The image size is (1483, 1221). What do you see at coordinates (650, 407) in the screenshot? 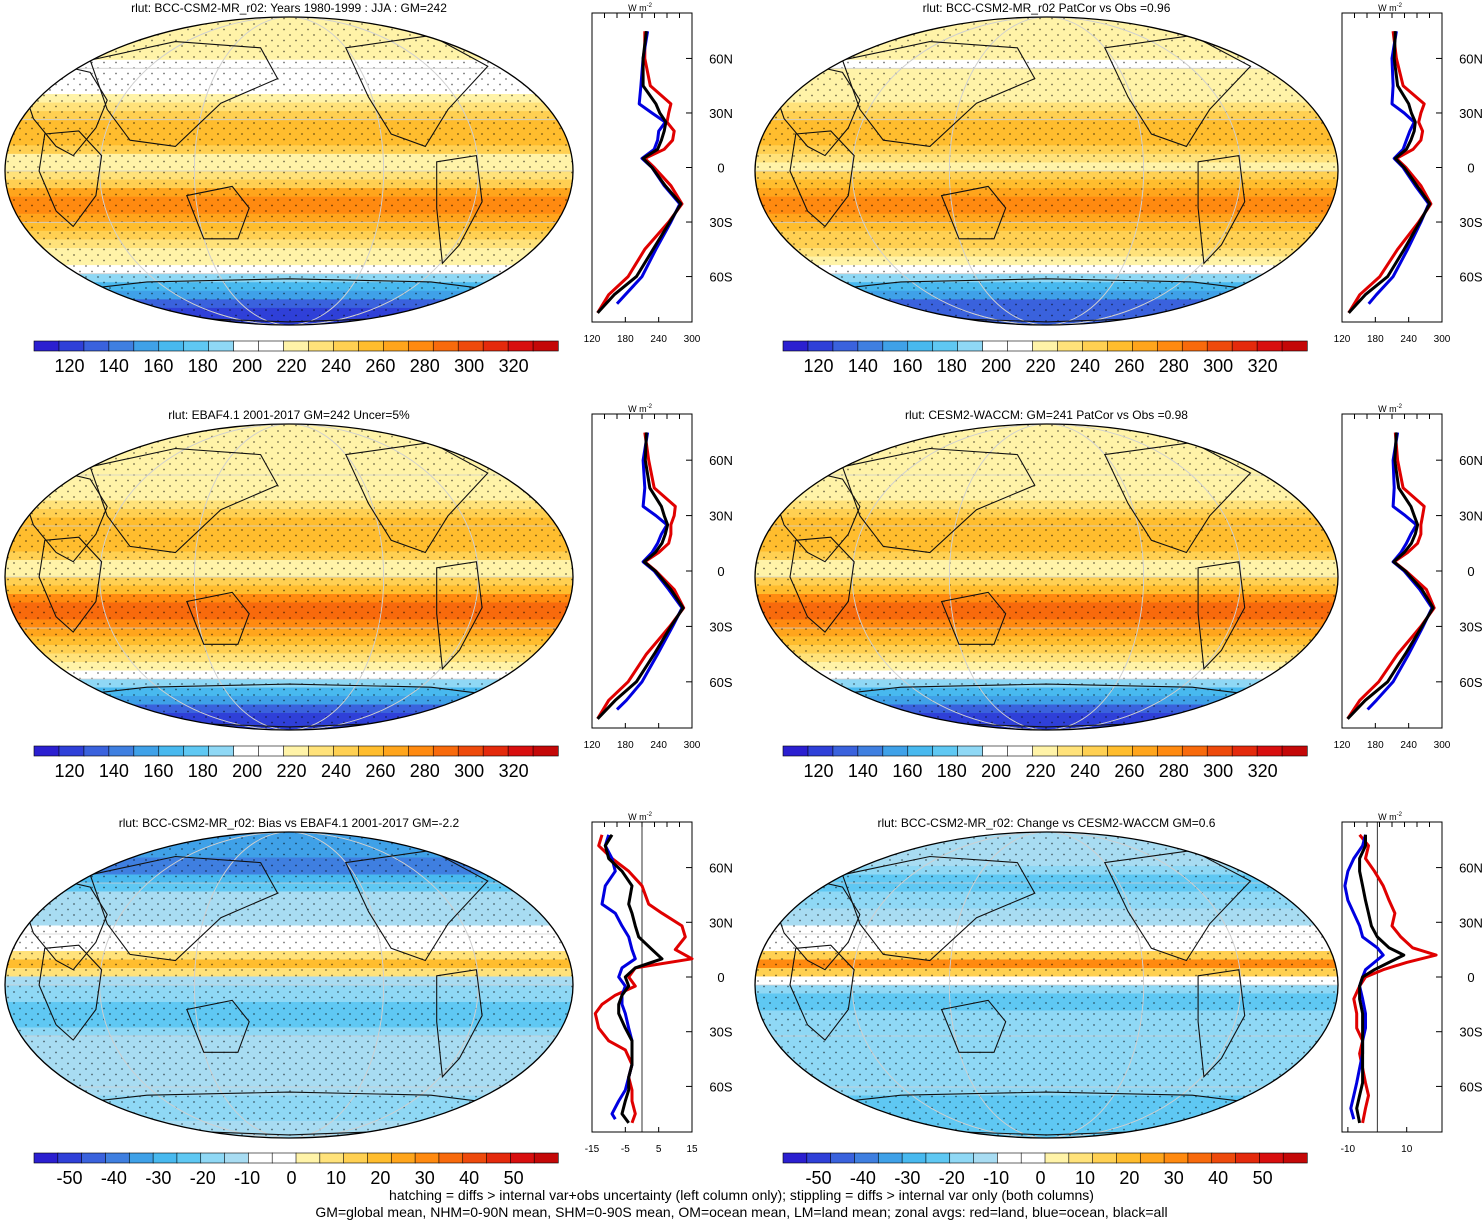
I see `profile-unit-exponent: -2` at bounding box center [650, 407].